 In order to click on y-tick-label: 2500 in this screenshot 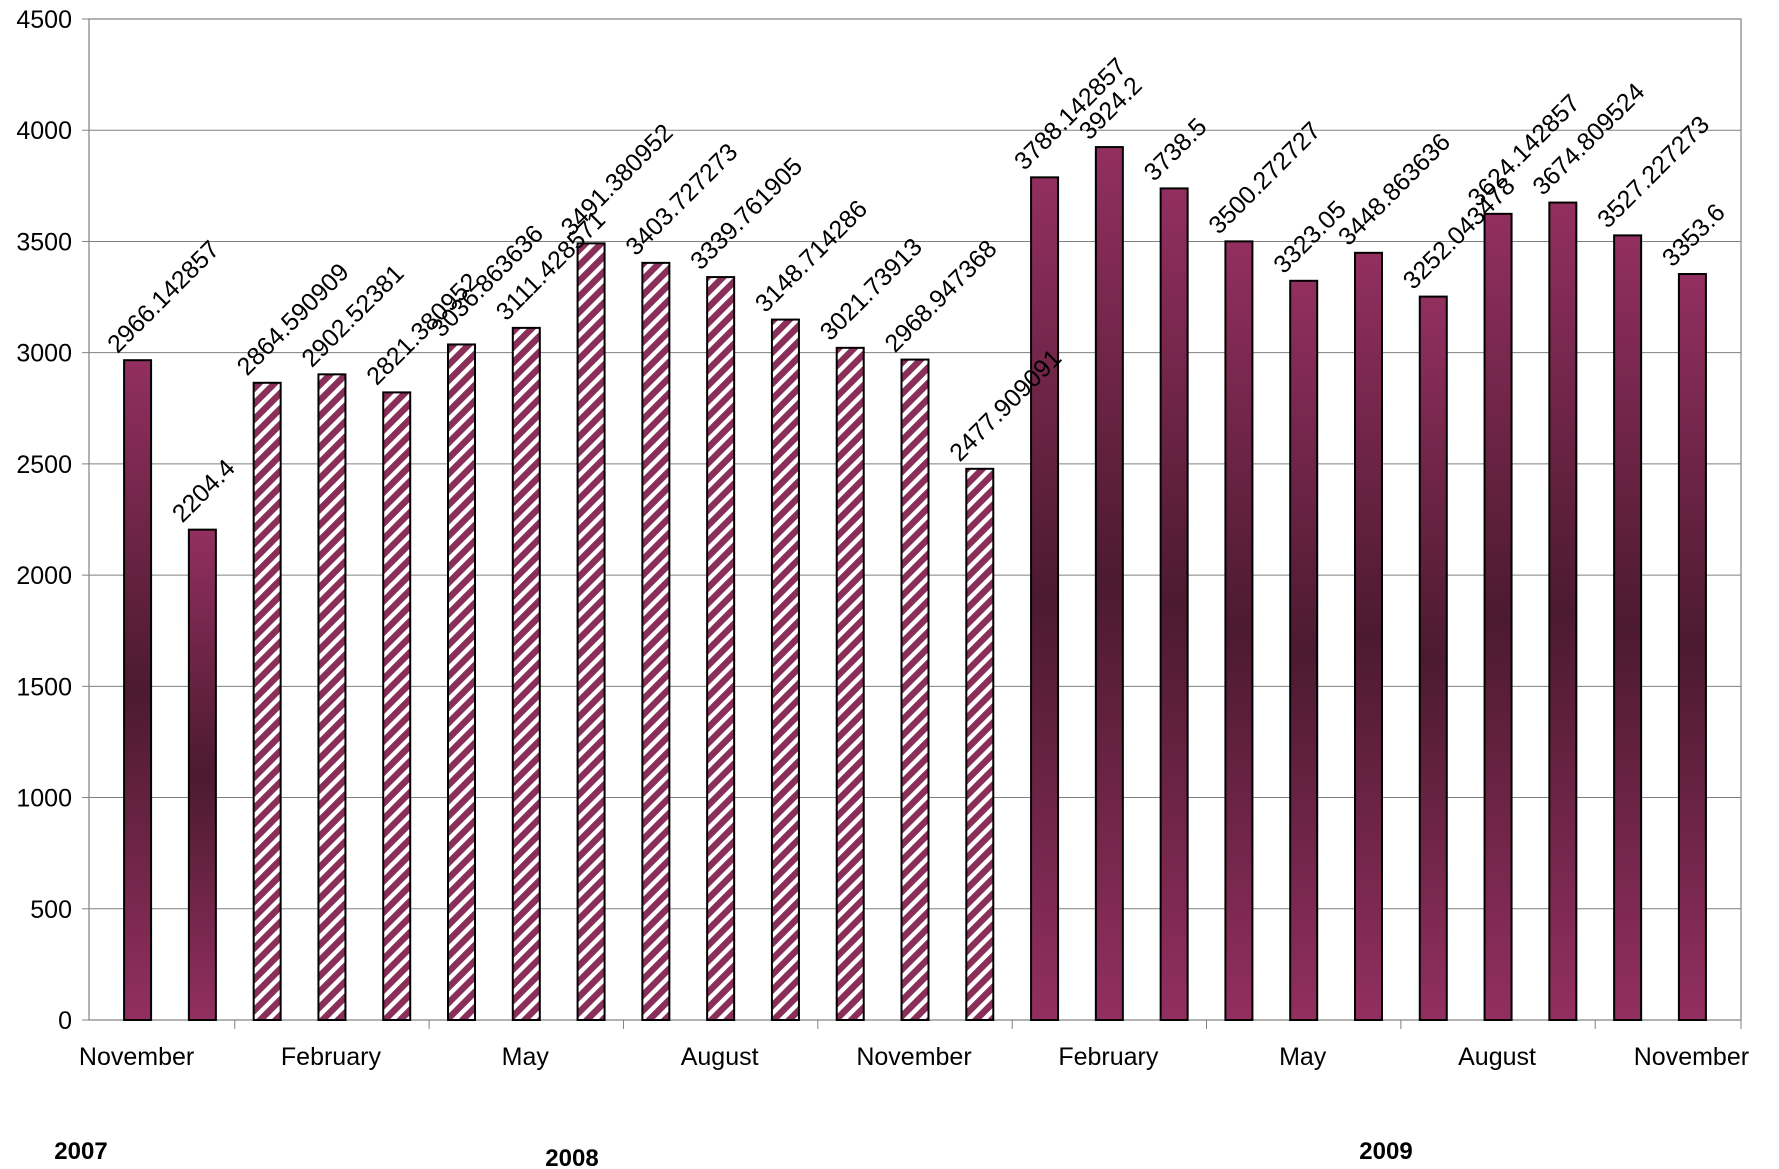, I will do `click(44, 465)`.